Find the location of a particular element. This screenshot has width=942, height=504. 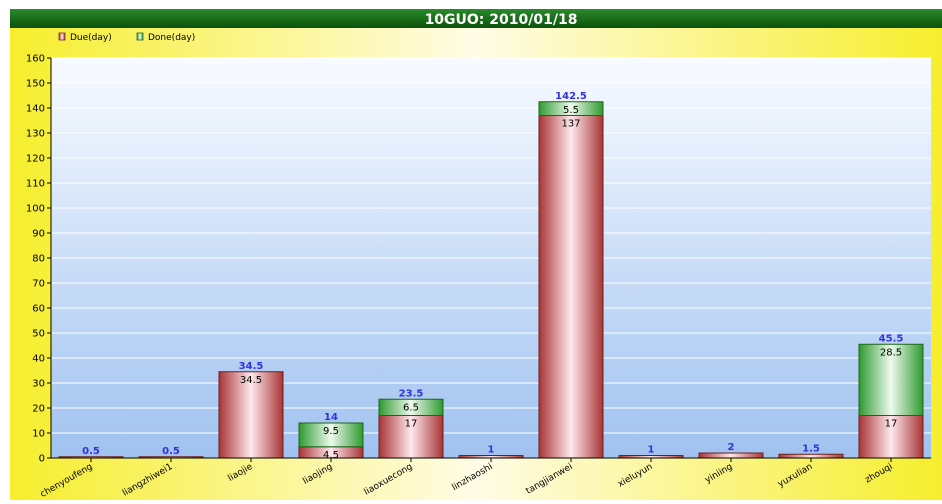

bar-total-label: 2 is located at coordinates (731, 447).